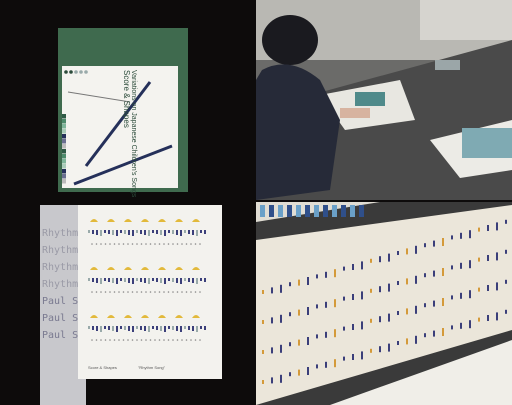 The width and height of the screenshot is (512, 405). I want to click on line, so click(118, 124).